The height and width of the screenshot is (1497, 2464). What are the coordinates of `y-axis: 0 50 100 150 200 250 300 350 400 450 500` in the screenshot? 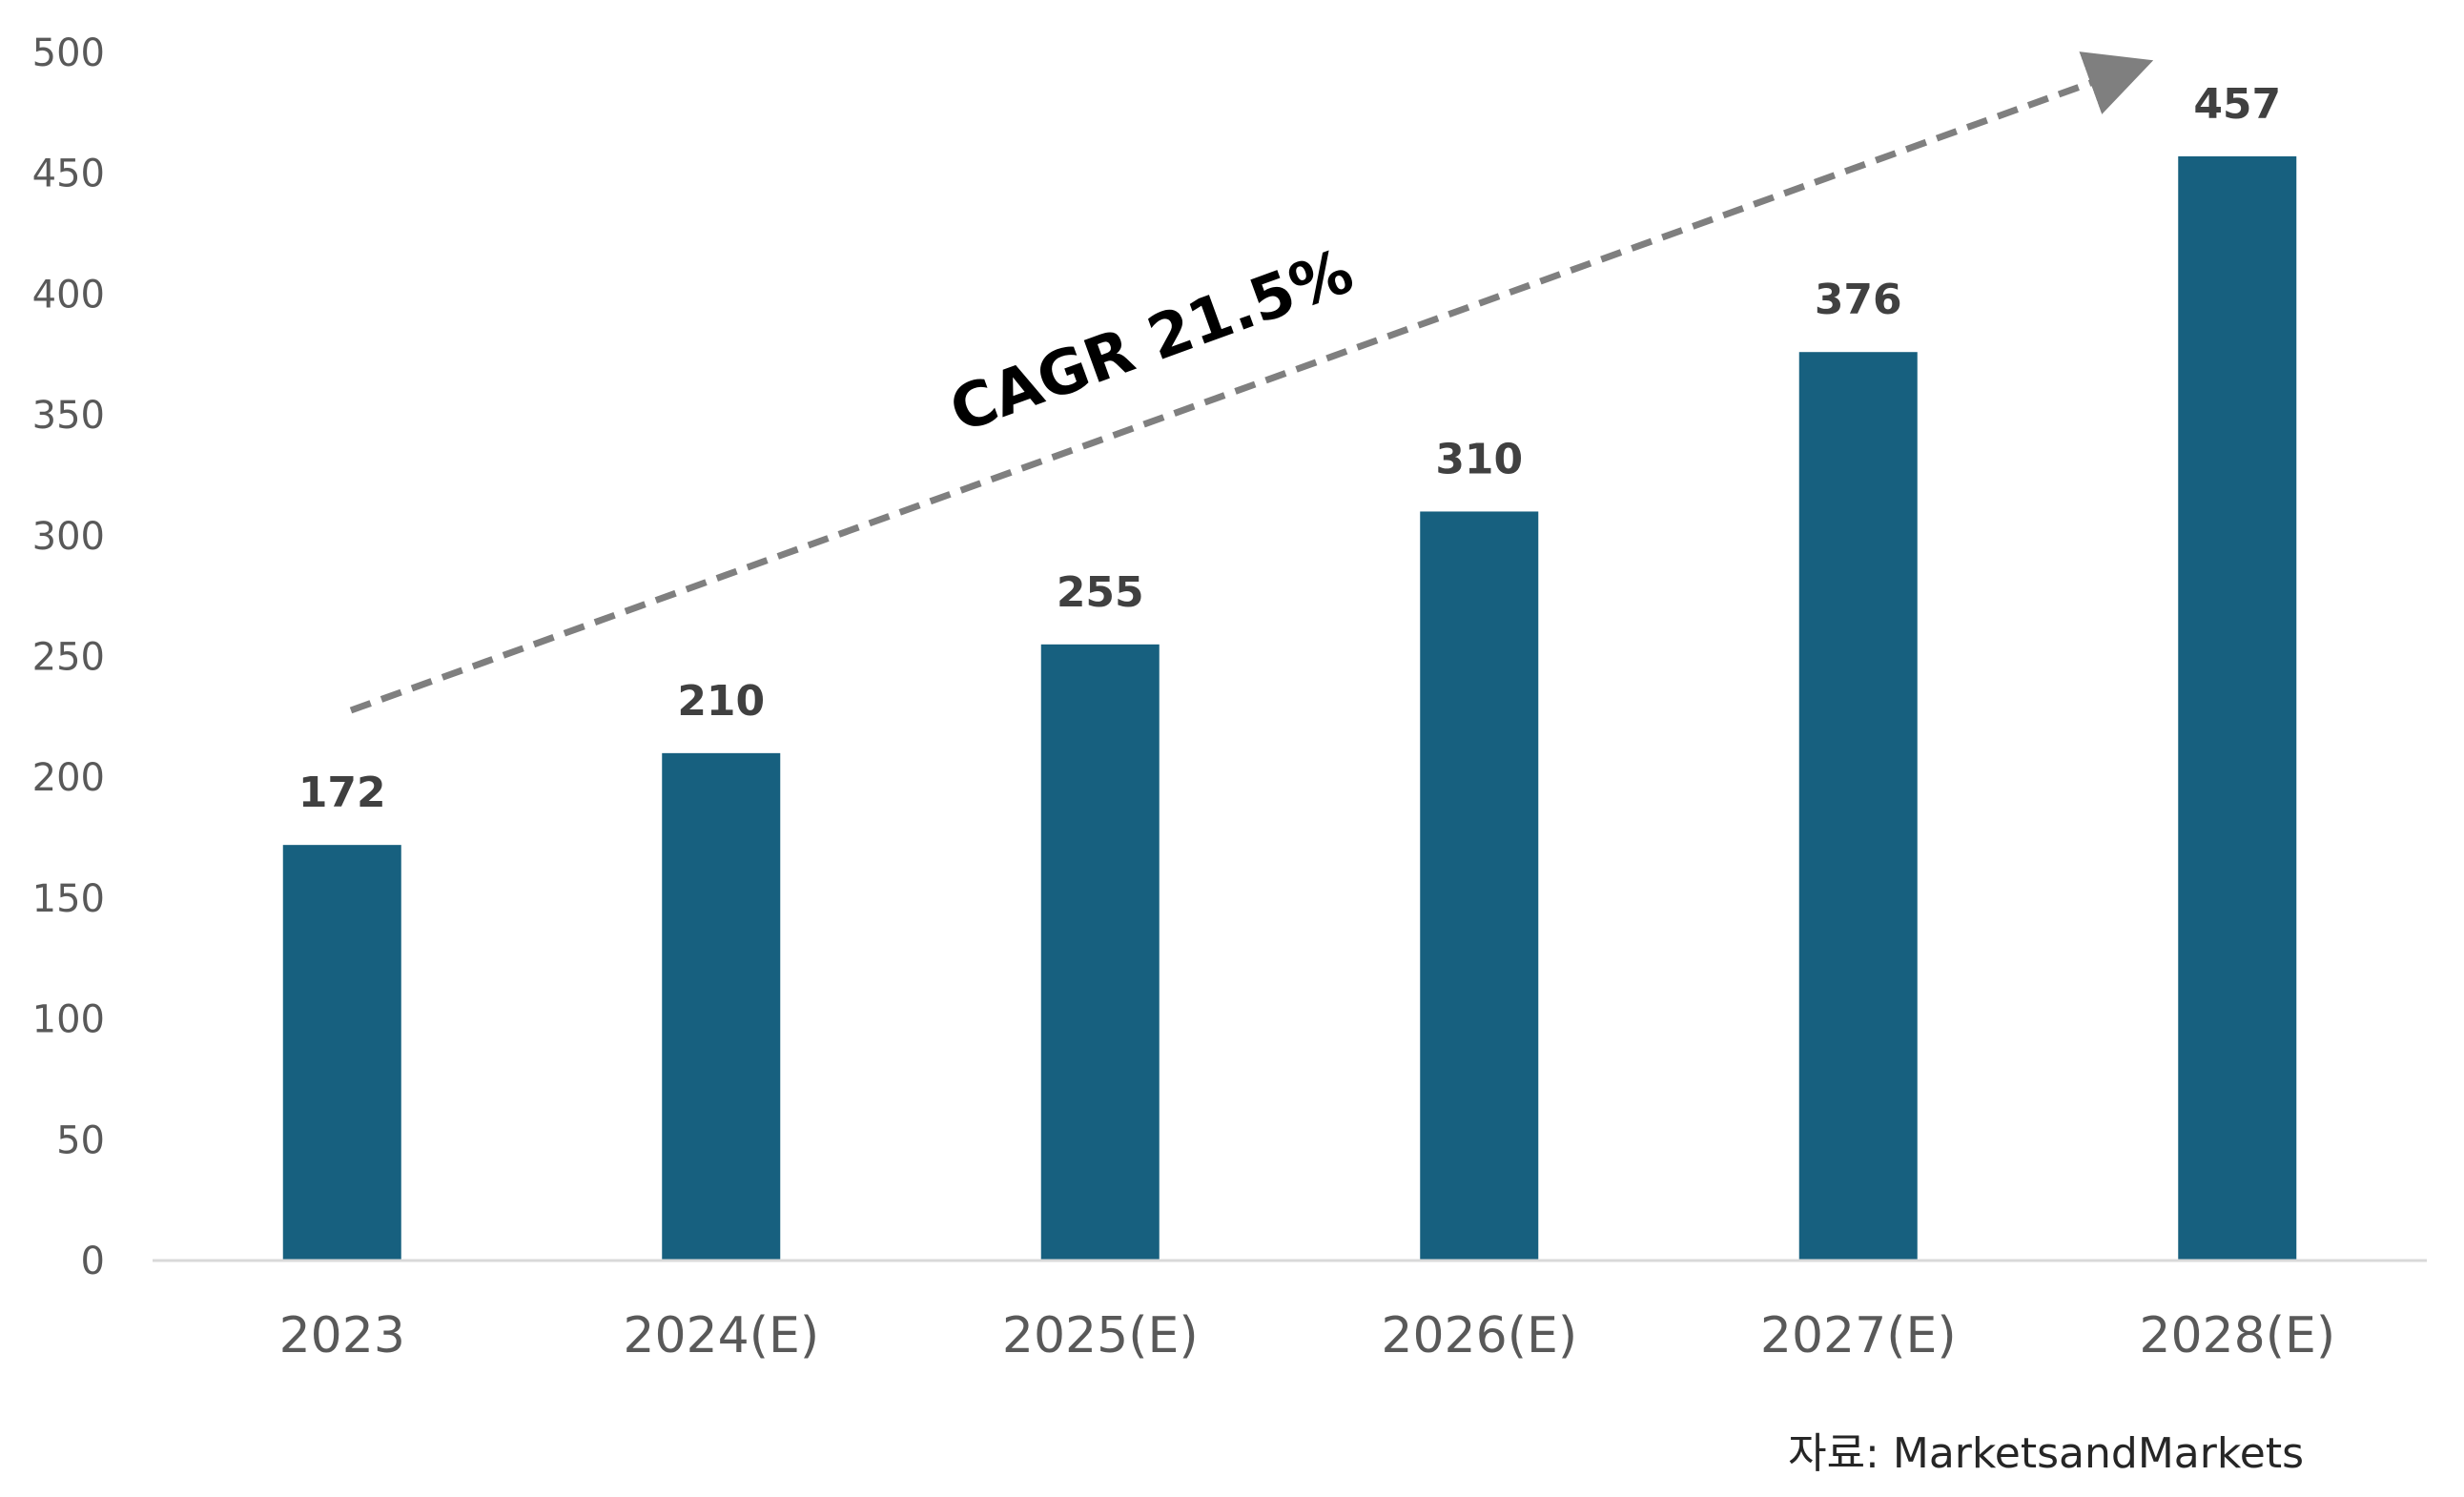 It's located at (68, 657).